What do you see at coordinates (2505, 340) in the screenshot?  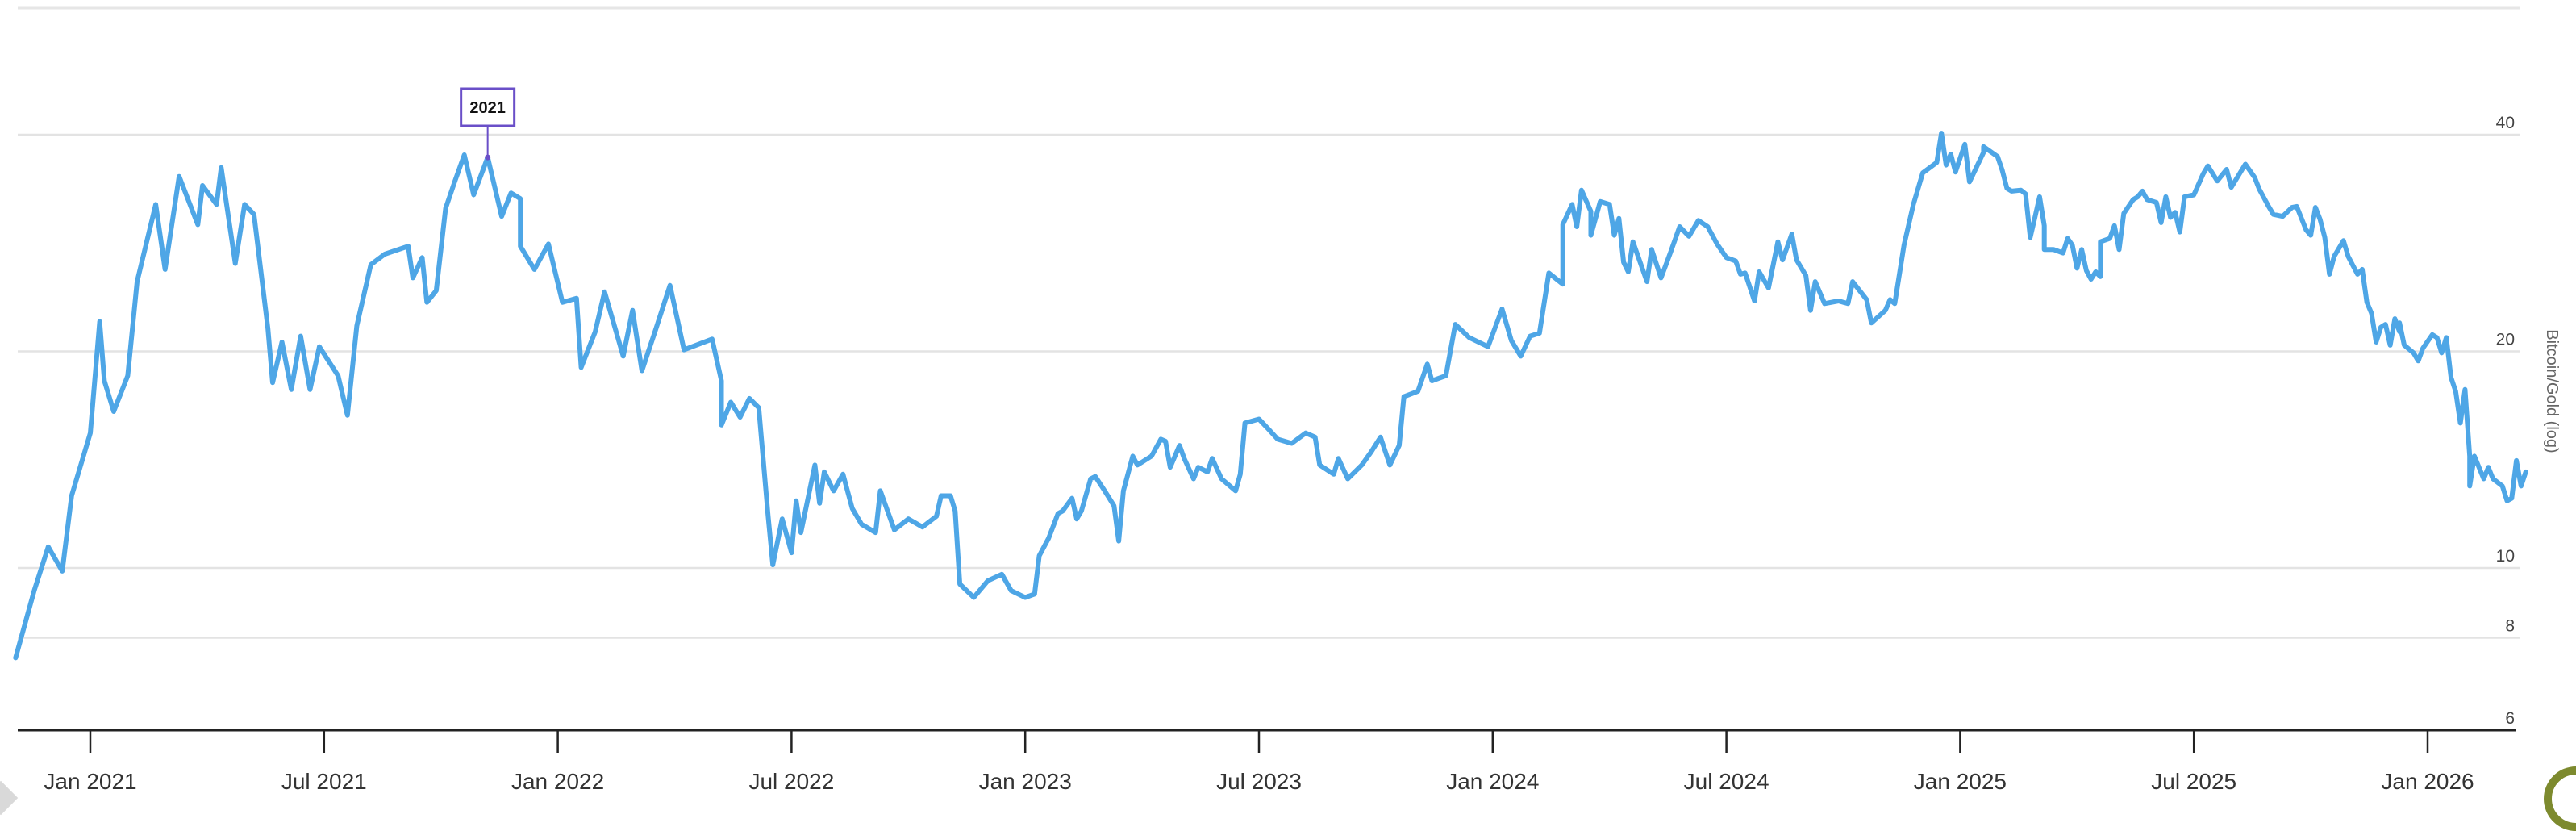 I see `y-label-20: 20` at bounding box center [2505, 340].